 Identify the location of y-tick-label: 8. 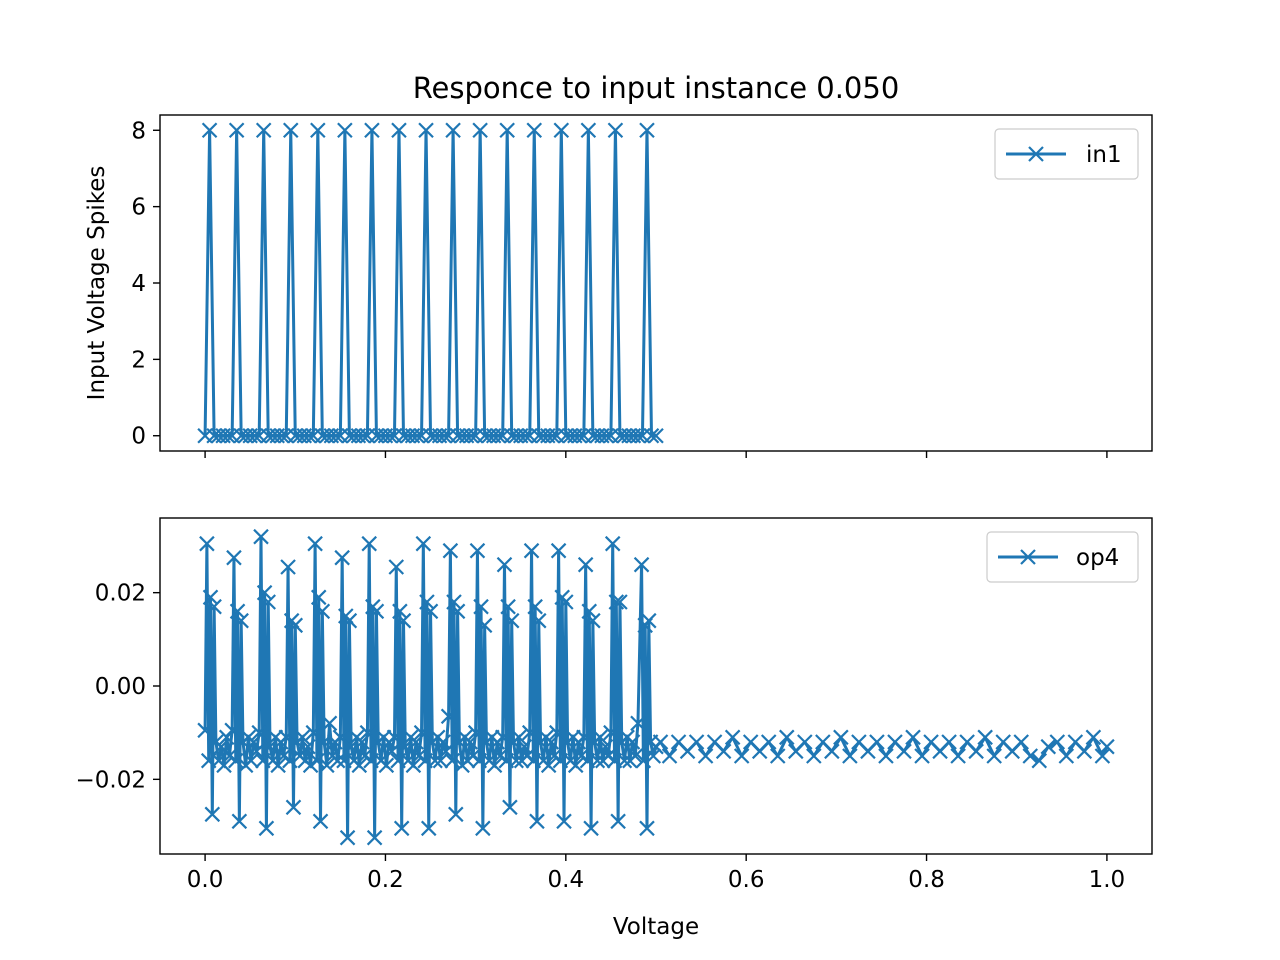
(138, 131).